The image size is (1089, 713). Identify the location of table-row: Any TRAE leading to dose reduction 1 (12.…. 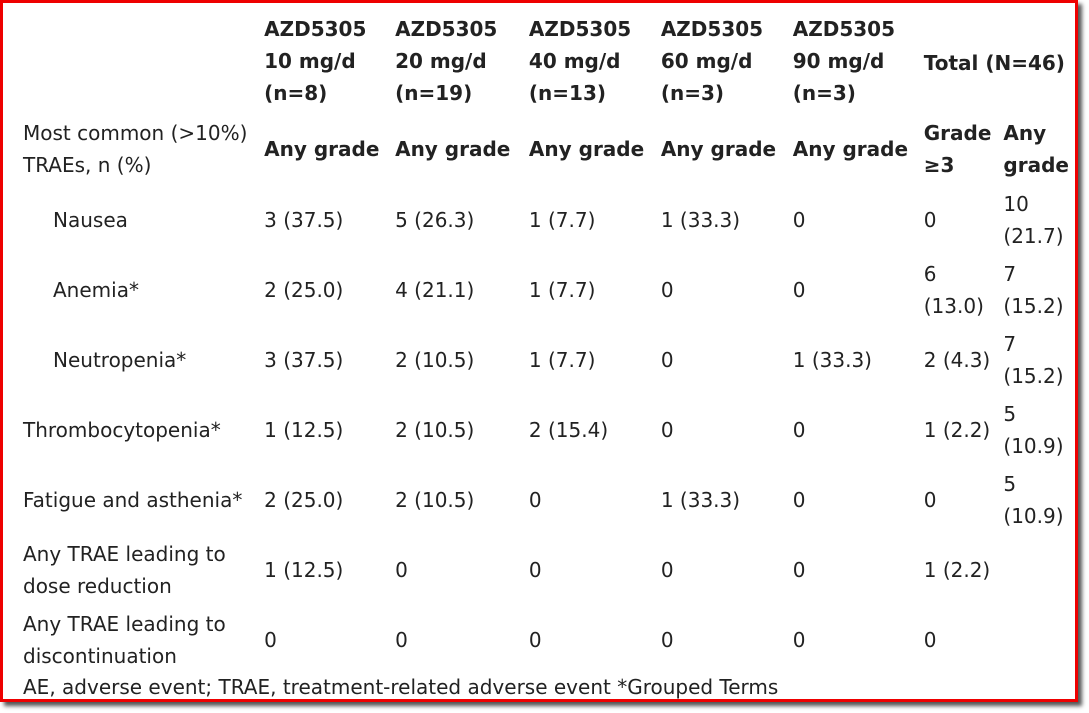
(546, 570).